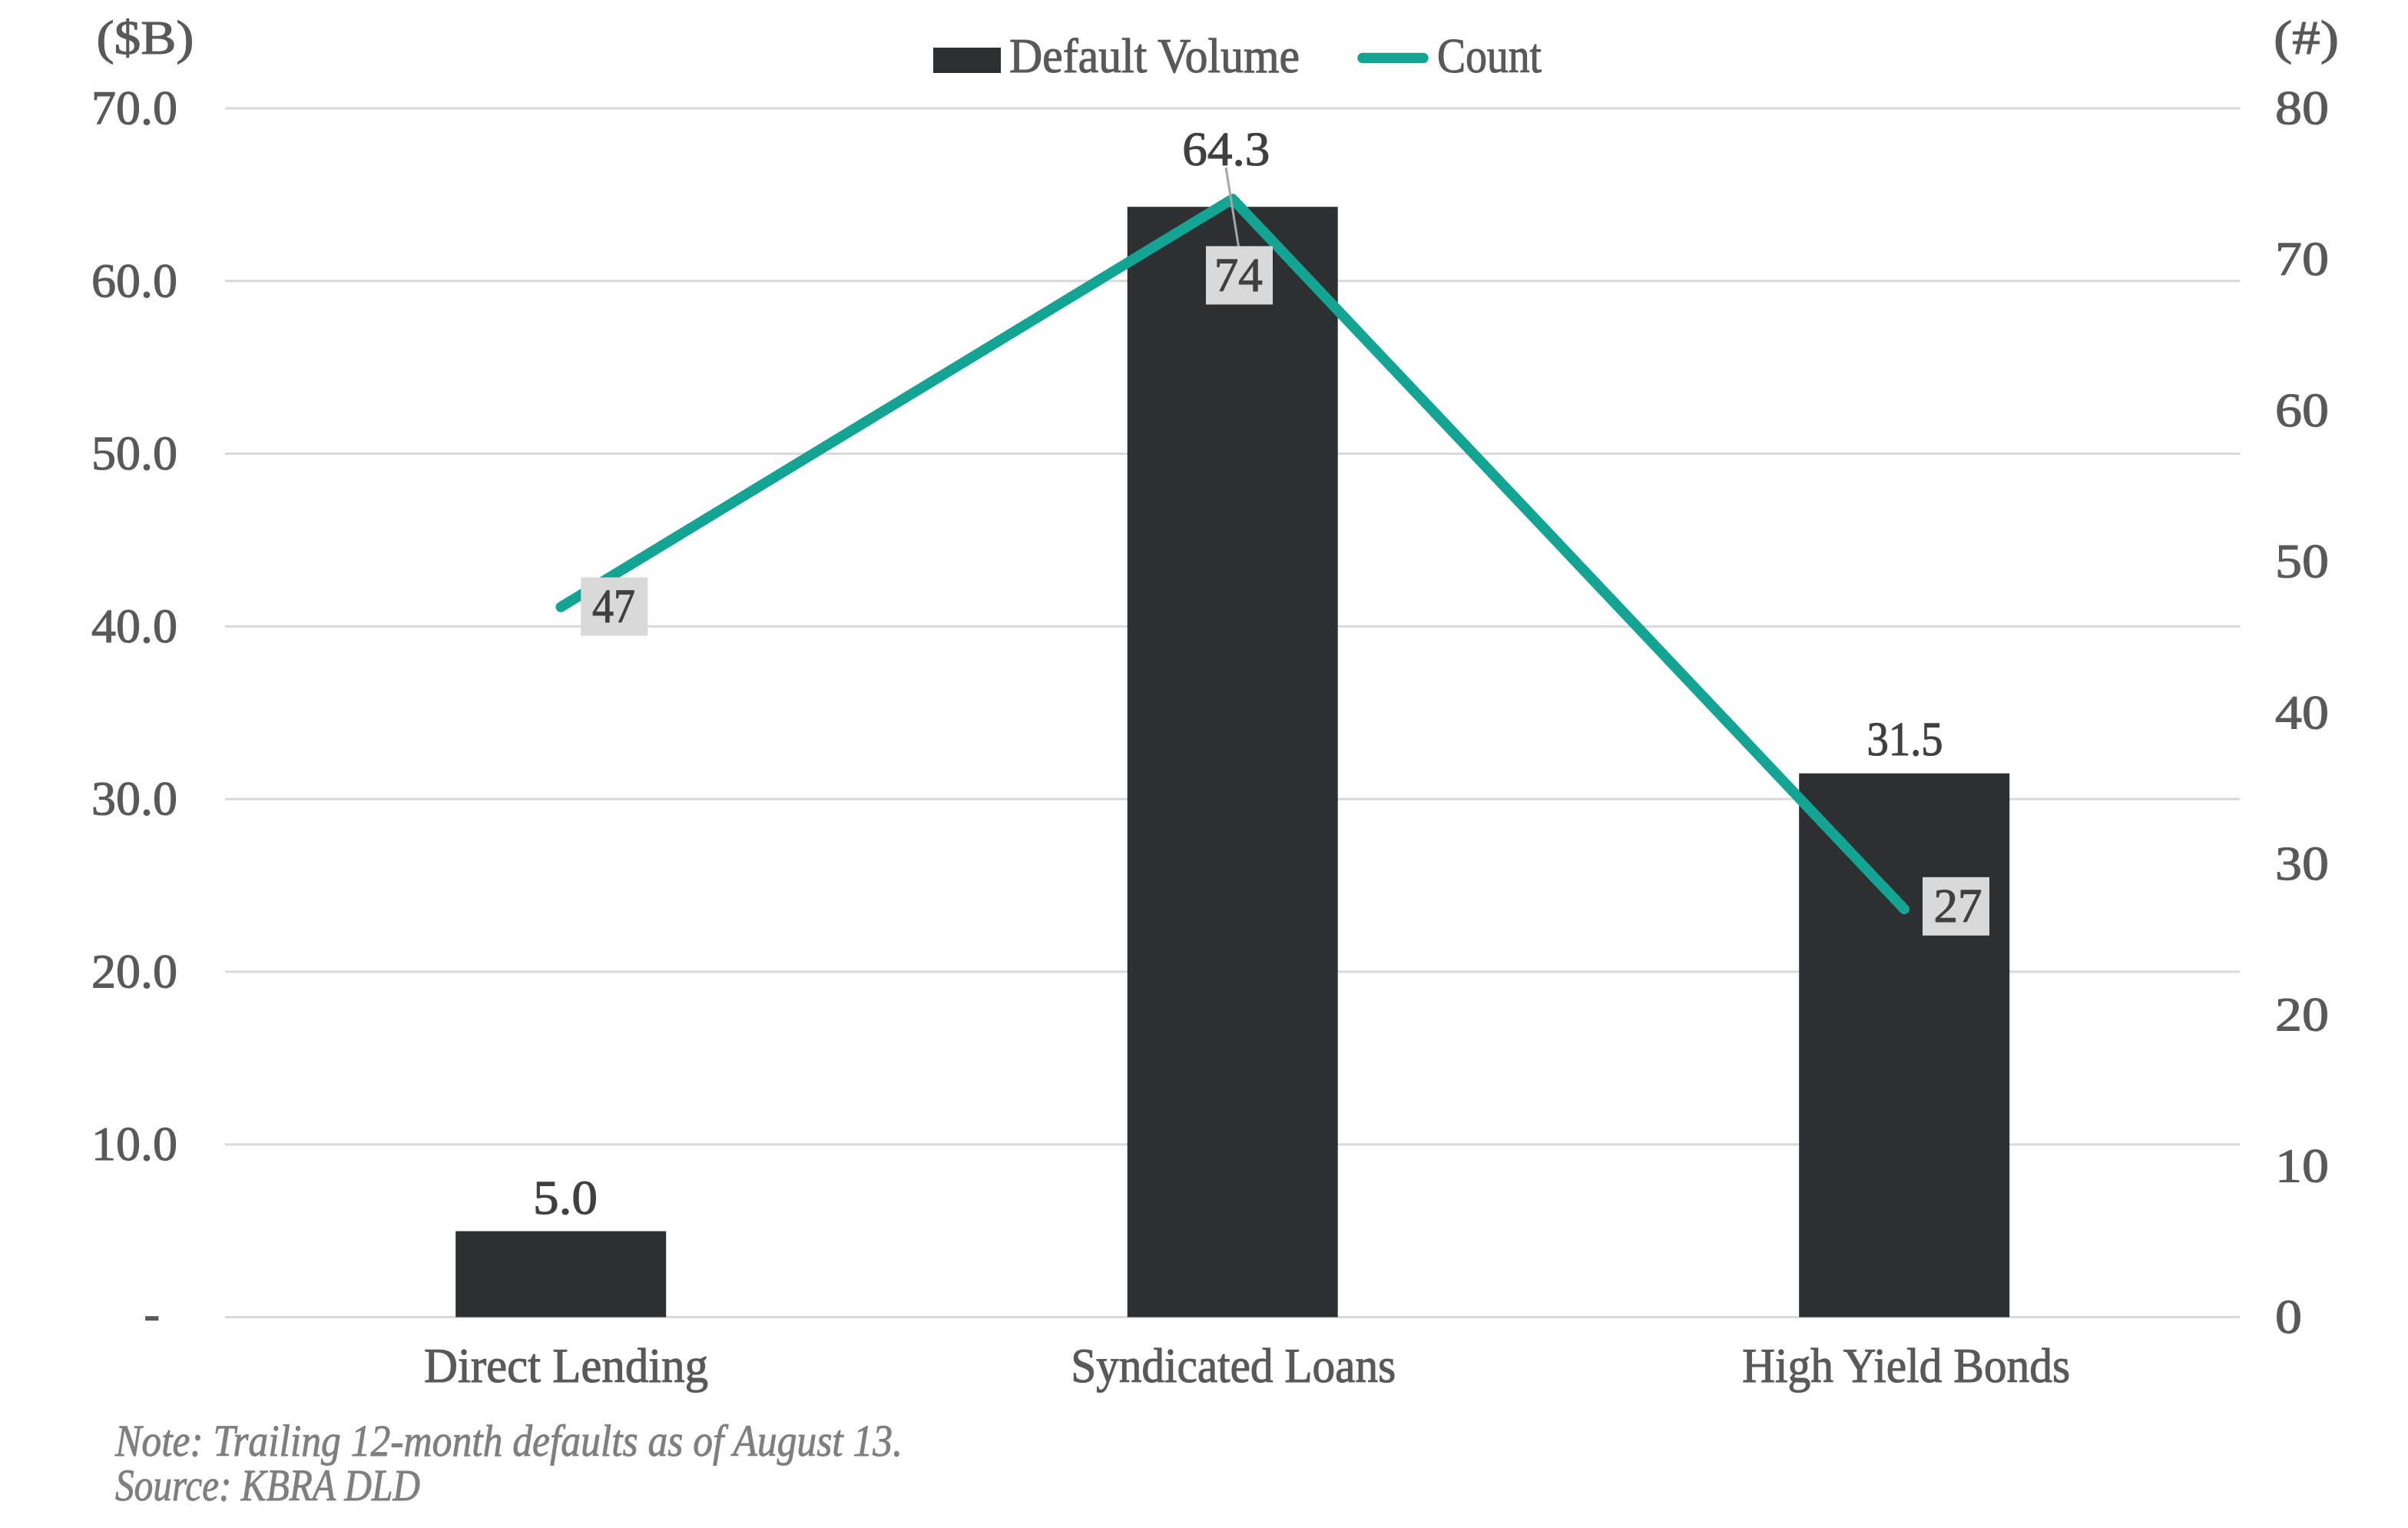 Image resolution: width=2408 pixels, height=1528 pixels. What do you see at coordinates (2302, 562) in the screenshot?
I see `svg-text: 50` at bounding box center [2302, 562].